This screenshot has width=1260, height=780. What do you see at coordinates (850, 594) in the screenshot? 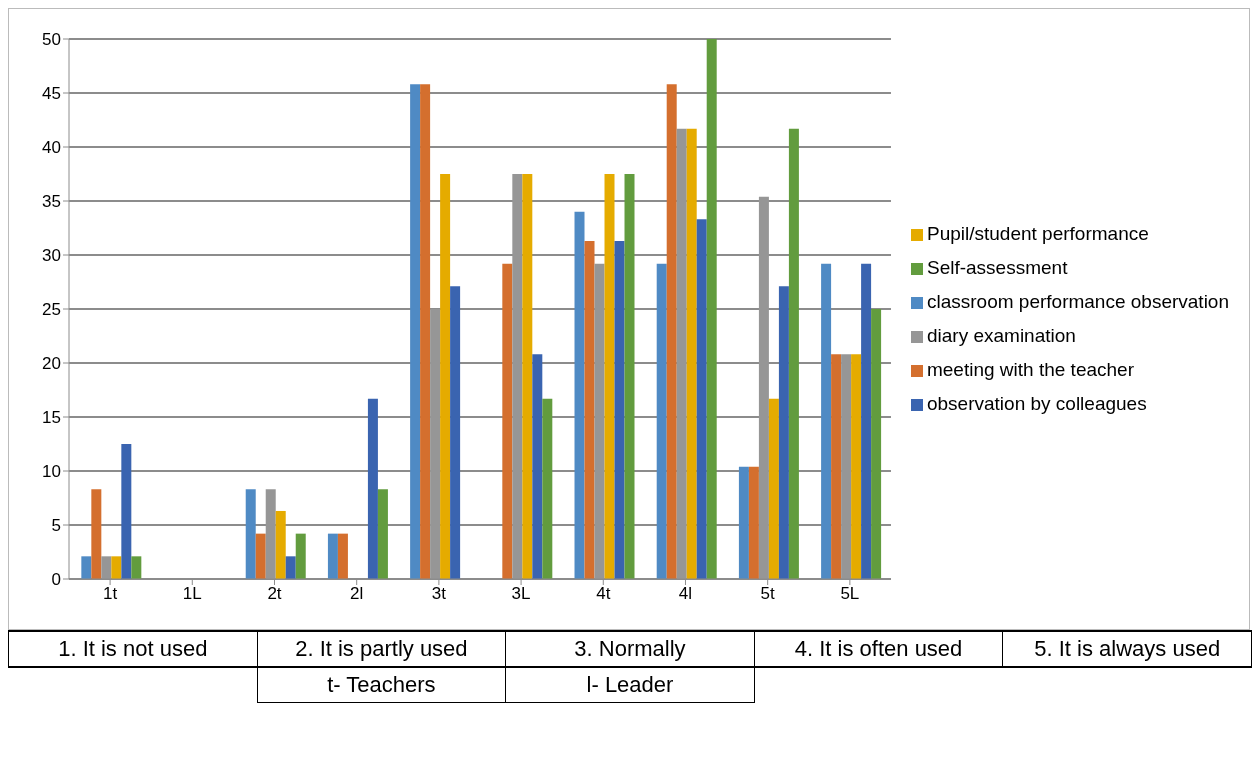
I see `x-tick-label: 5L` at bounding box center [850, 594].